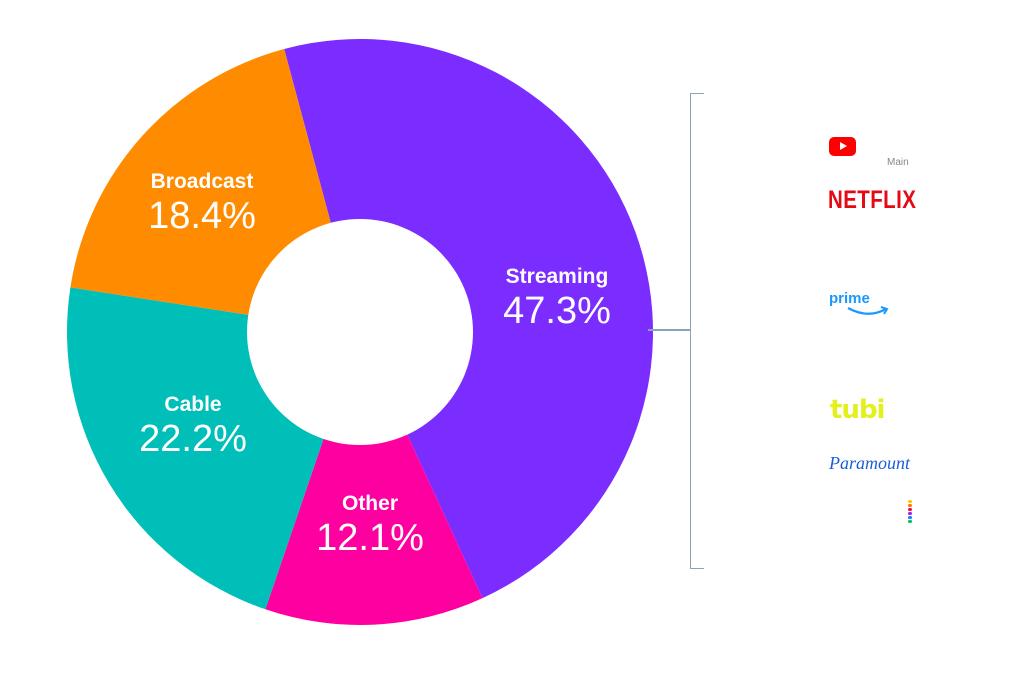 The image size is (1023, 690). I want to click on prime-logo: prime, so click(849, 298).